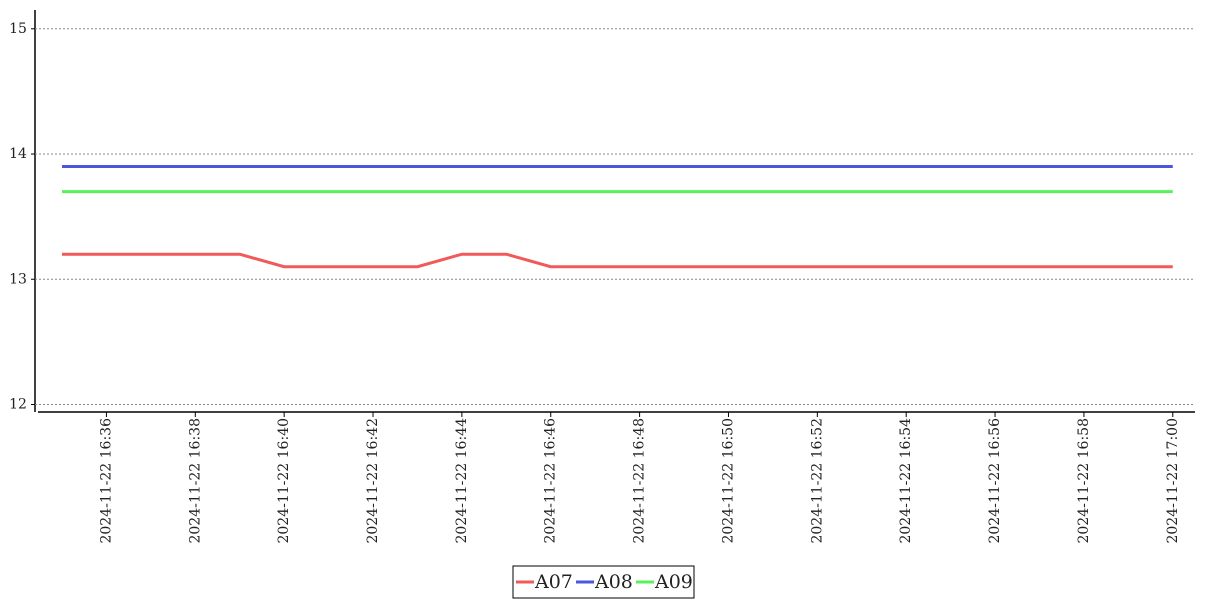  Describe the element at coordinates (195, 481) in the screenshot. I see `x-tick-label: 2024-11-22 16:38` at that location.